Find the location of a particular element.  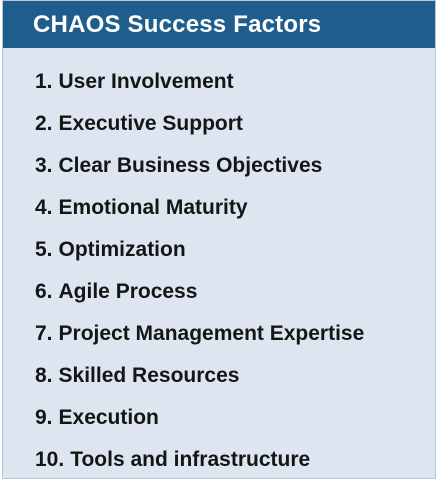

list-item: 4. Emotional Maturity is located at coordinates (235, 207).